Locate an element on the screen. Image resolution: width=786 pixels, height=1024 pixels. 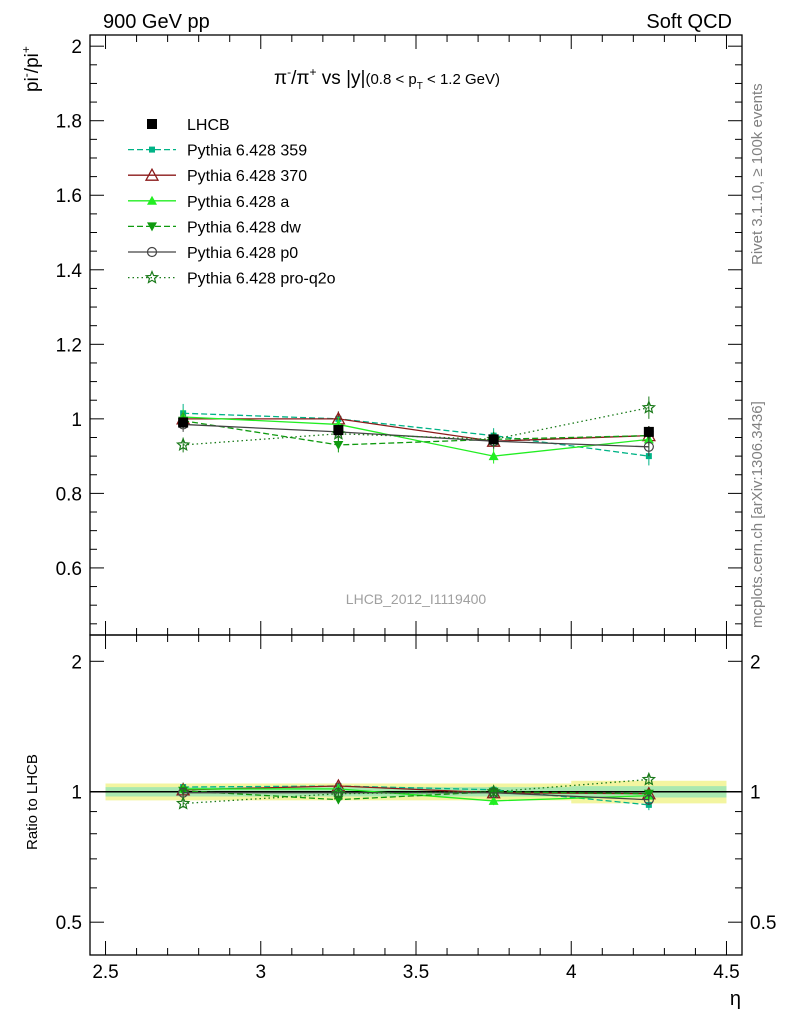
legend-label-6: Pythia 6.428 pro-q2o is located at coordinates (261, 279).